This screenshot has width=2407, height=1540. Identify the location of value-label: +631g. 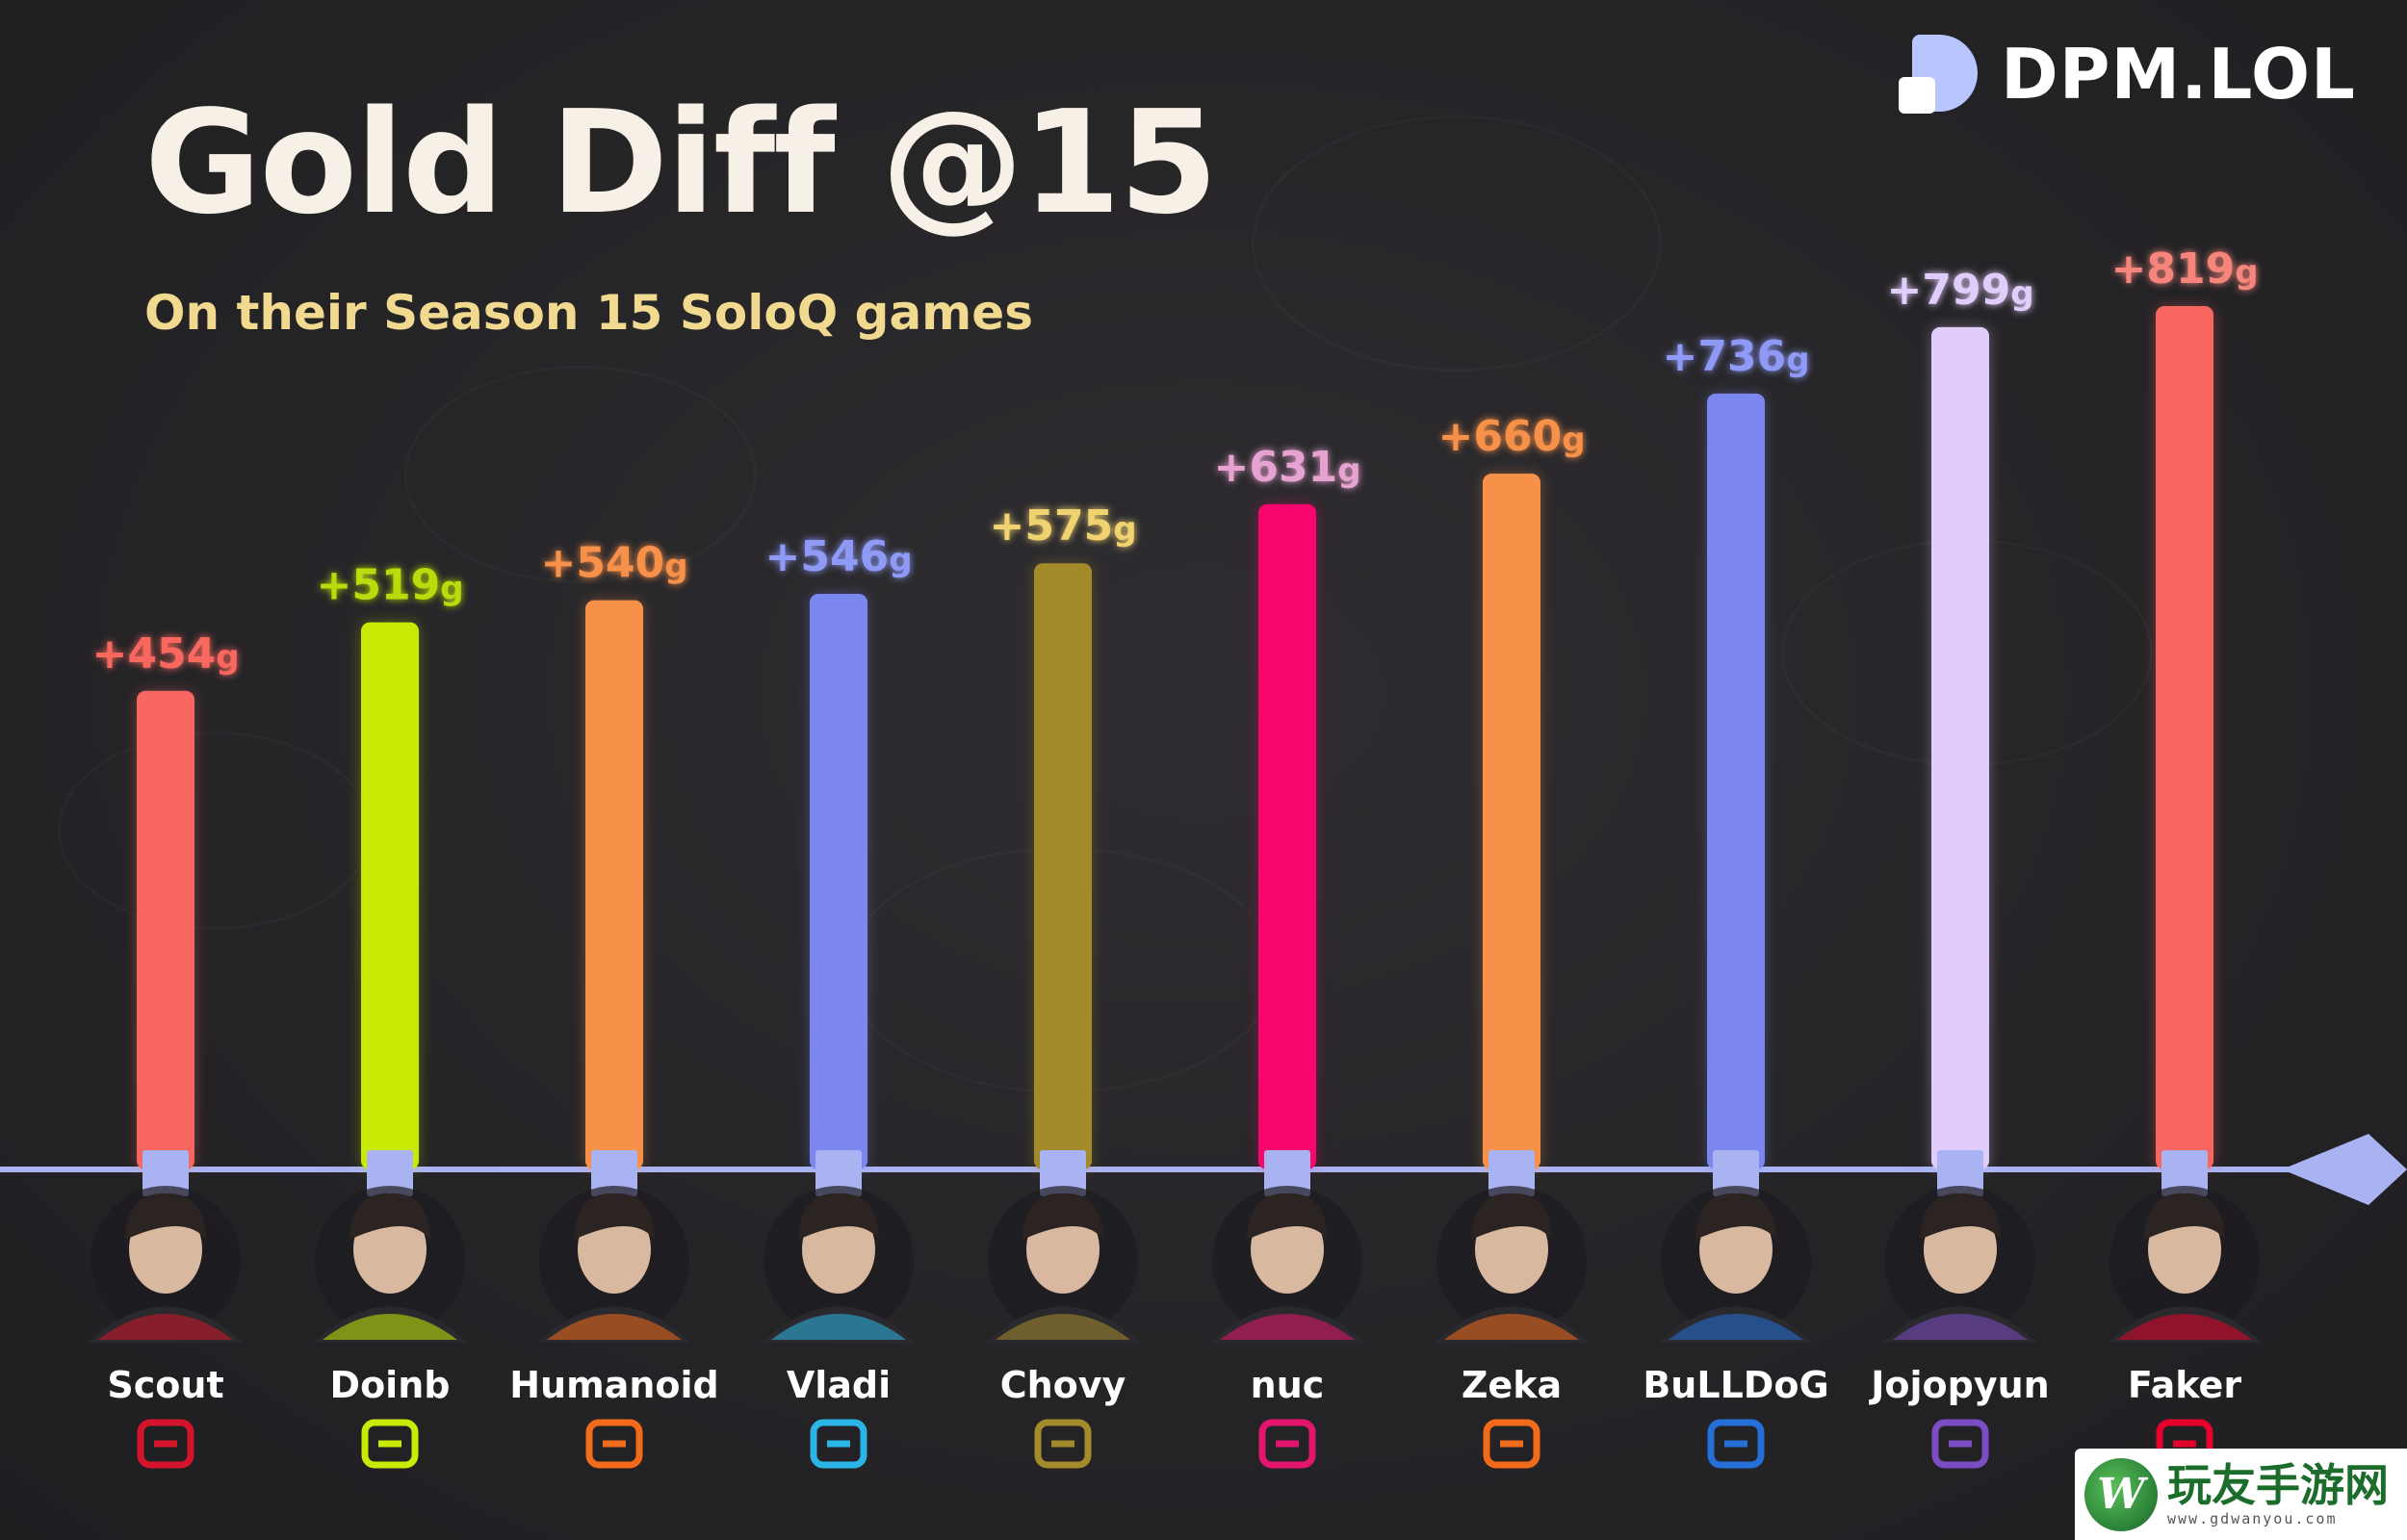
(1286, 467).